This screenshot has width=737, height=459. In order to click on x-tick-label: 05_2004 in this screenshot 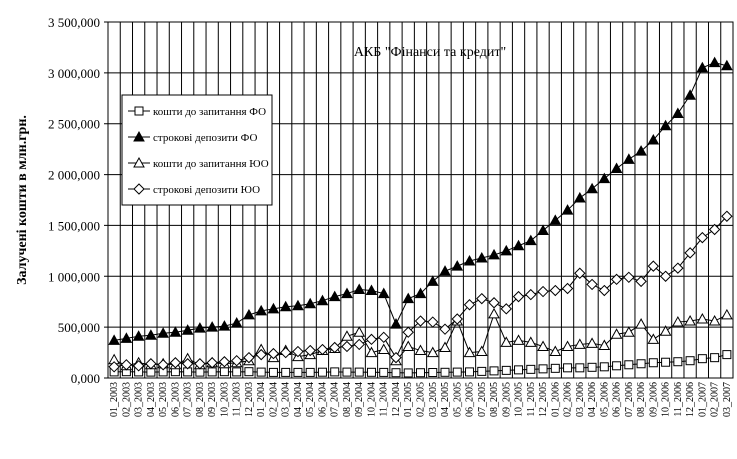, I will do `click(310, 399)`.